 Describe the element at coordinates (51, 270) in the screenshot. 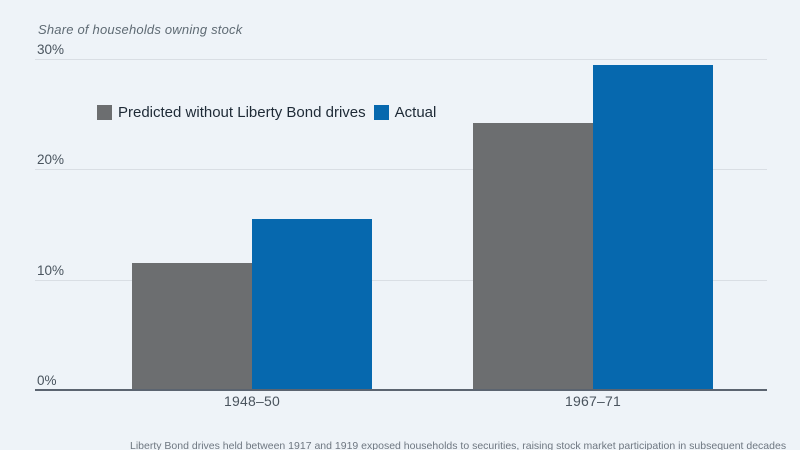

I see `y-tick-10%: 10%` at that location.